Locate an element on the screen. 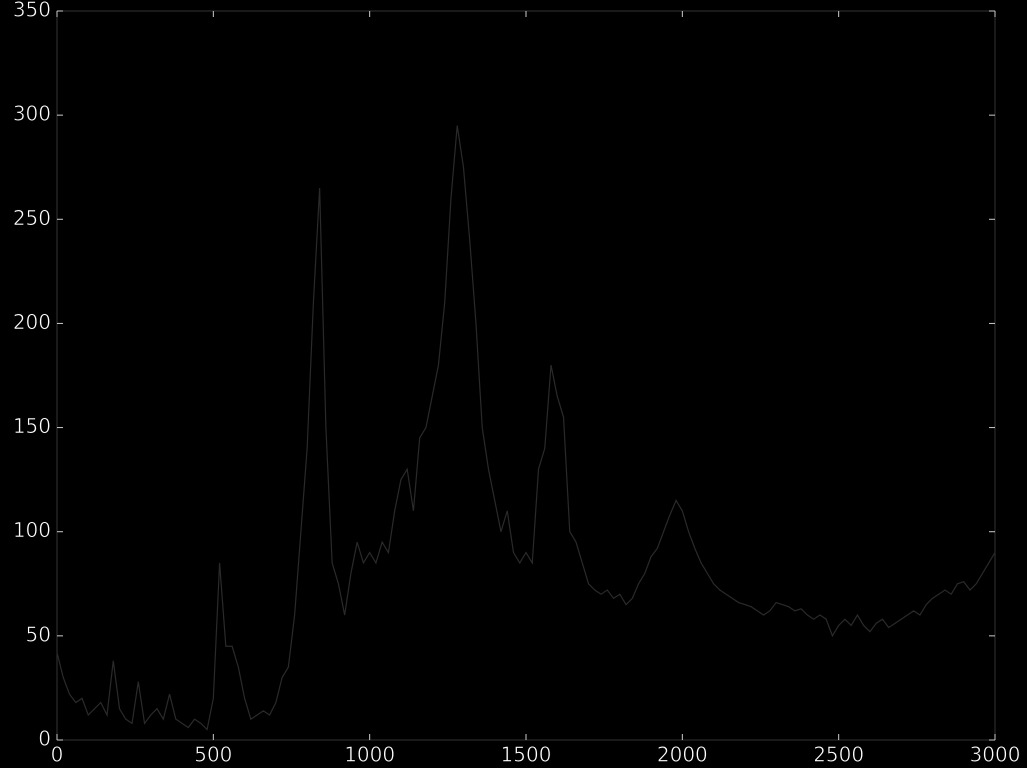  y-tick-label: 0 is located at coordinates (44, 739).